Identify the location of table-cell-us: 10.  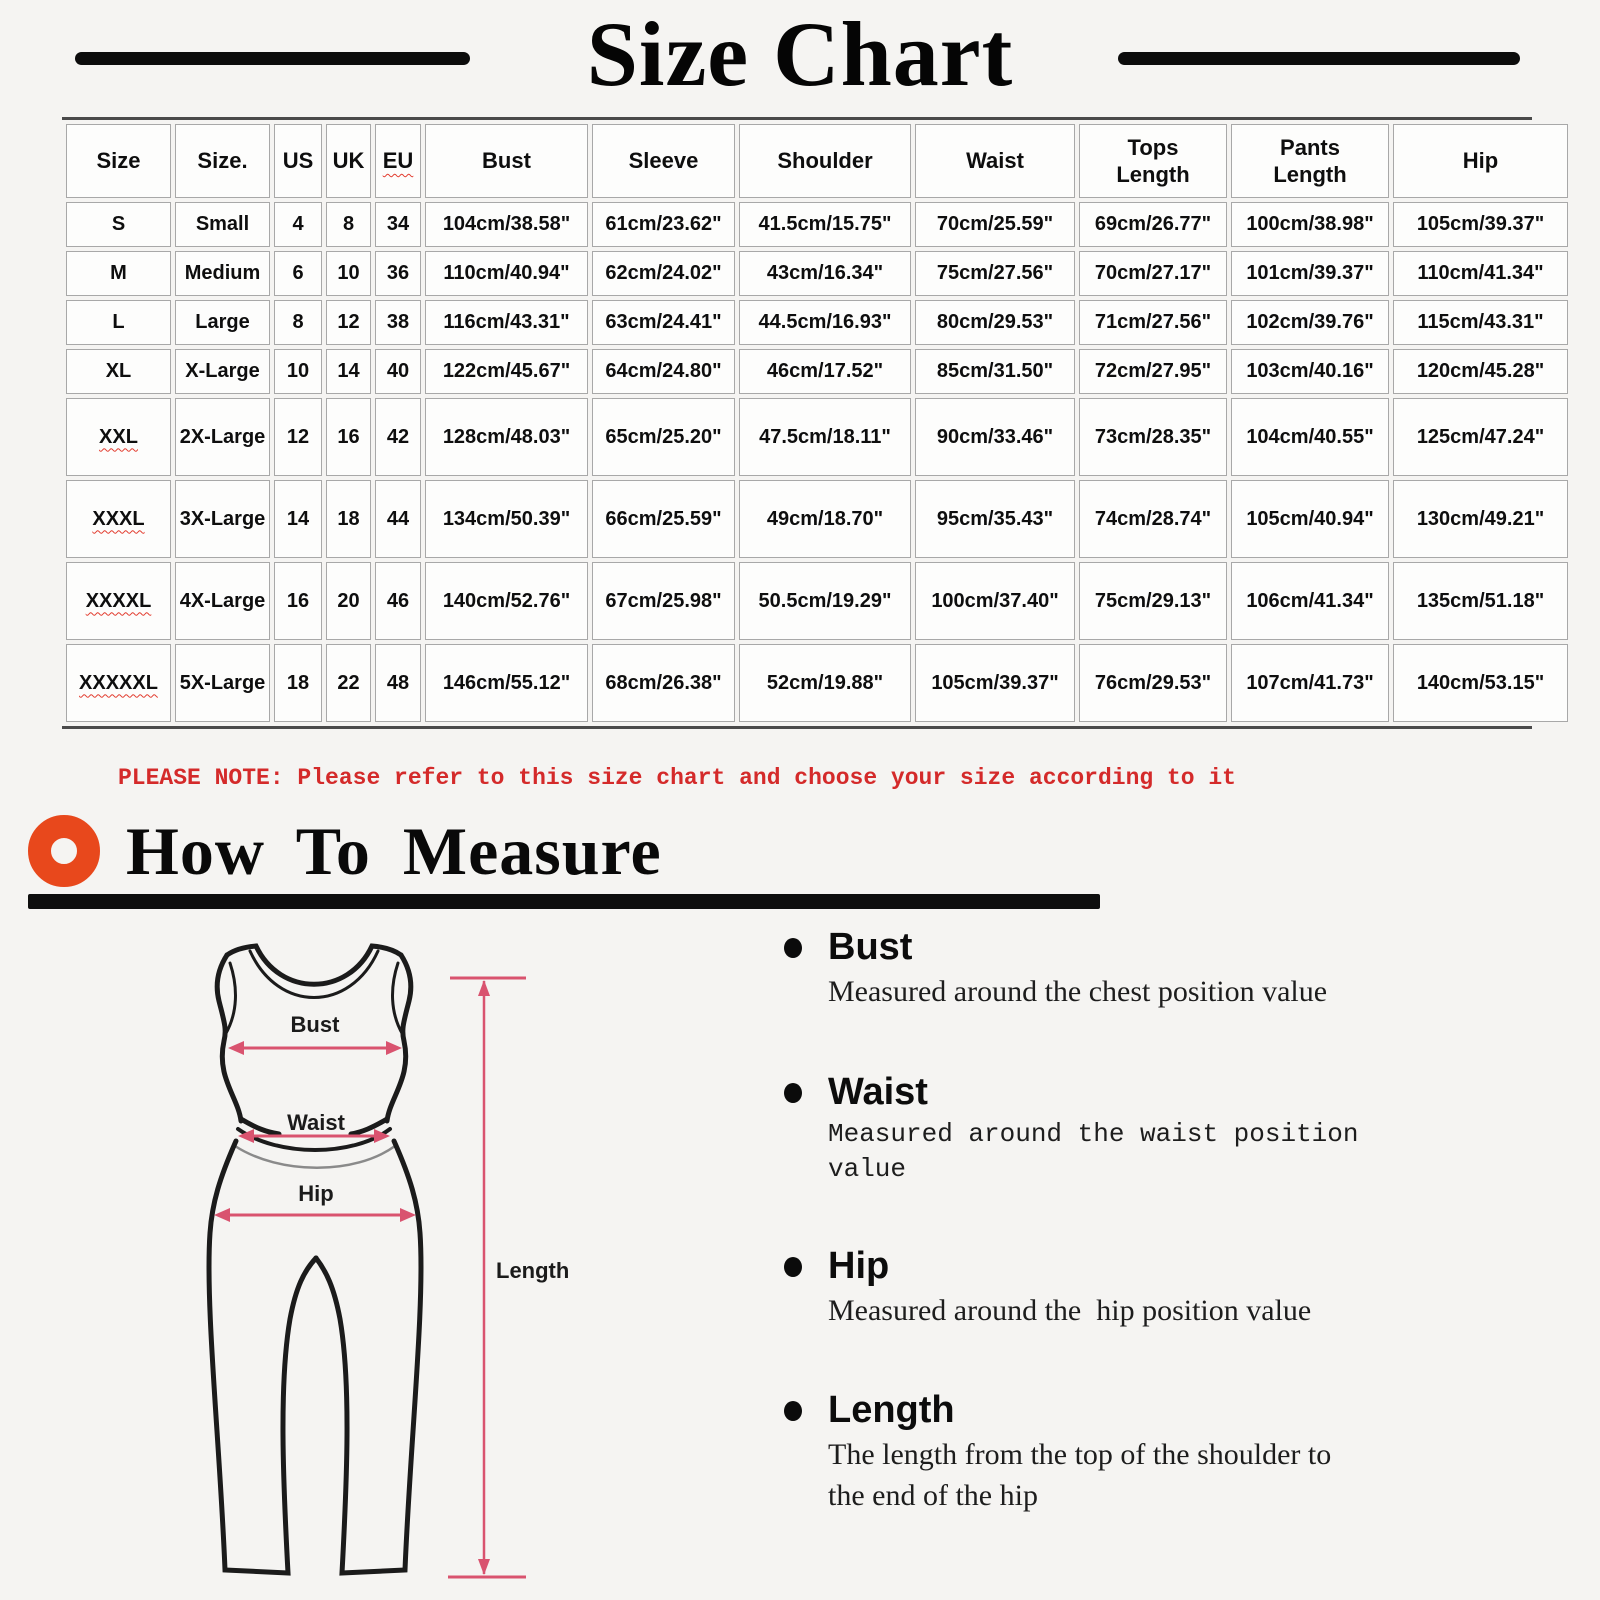
(298, 371).